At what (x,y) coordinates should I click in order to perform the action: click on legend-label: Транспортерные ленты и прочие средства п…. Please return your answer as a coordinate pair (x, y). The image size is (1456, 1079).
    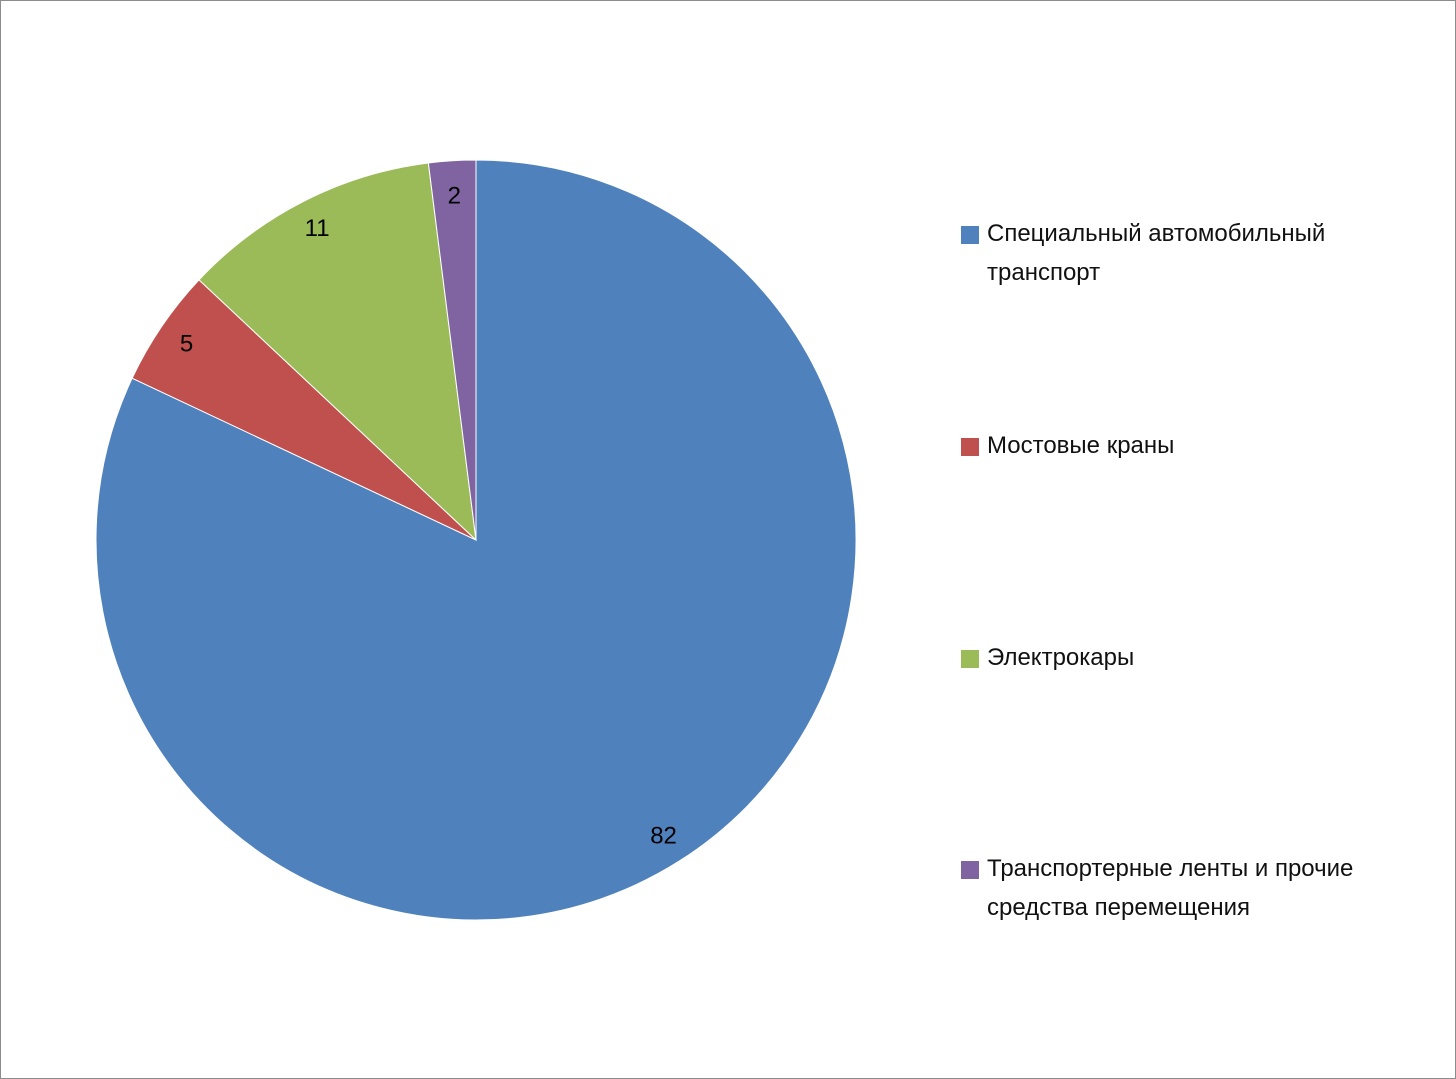
    Looking at the image, I should click on (1170, 888).